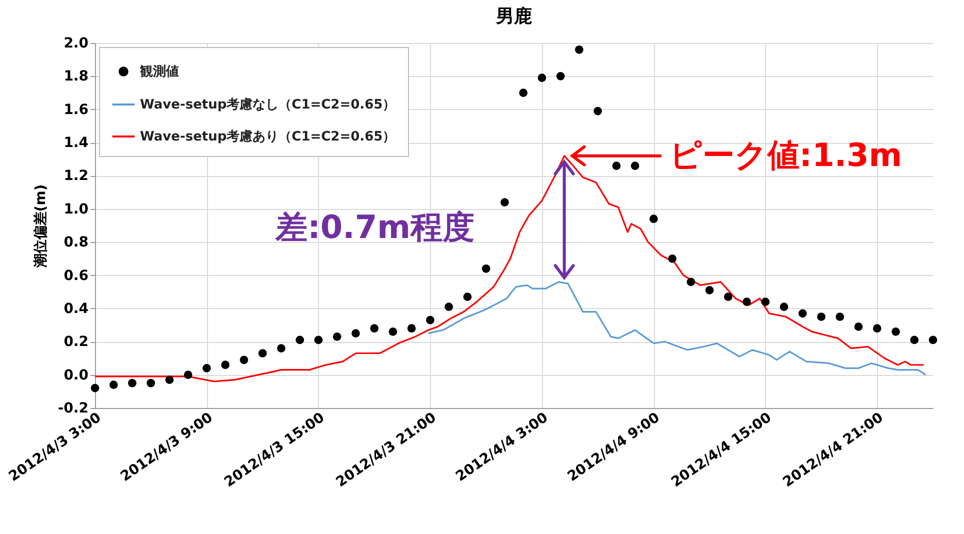 This screenshot has width=964, height=534. Describe the element at coordinates (76, 143) in the screenshot. I see `y-tick-label: 1.4` at that location.